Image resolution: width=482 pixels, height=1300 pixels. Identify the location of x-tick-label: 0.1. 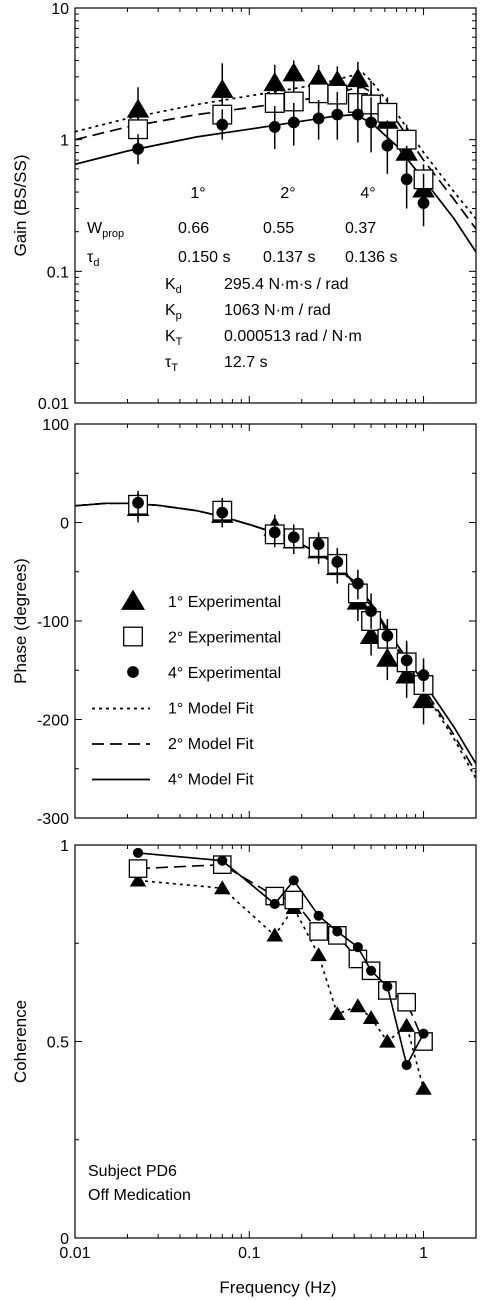
(249, 1253).